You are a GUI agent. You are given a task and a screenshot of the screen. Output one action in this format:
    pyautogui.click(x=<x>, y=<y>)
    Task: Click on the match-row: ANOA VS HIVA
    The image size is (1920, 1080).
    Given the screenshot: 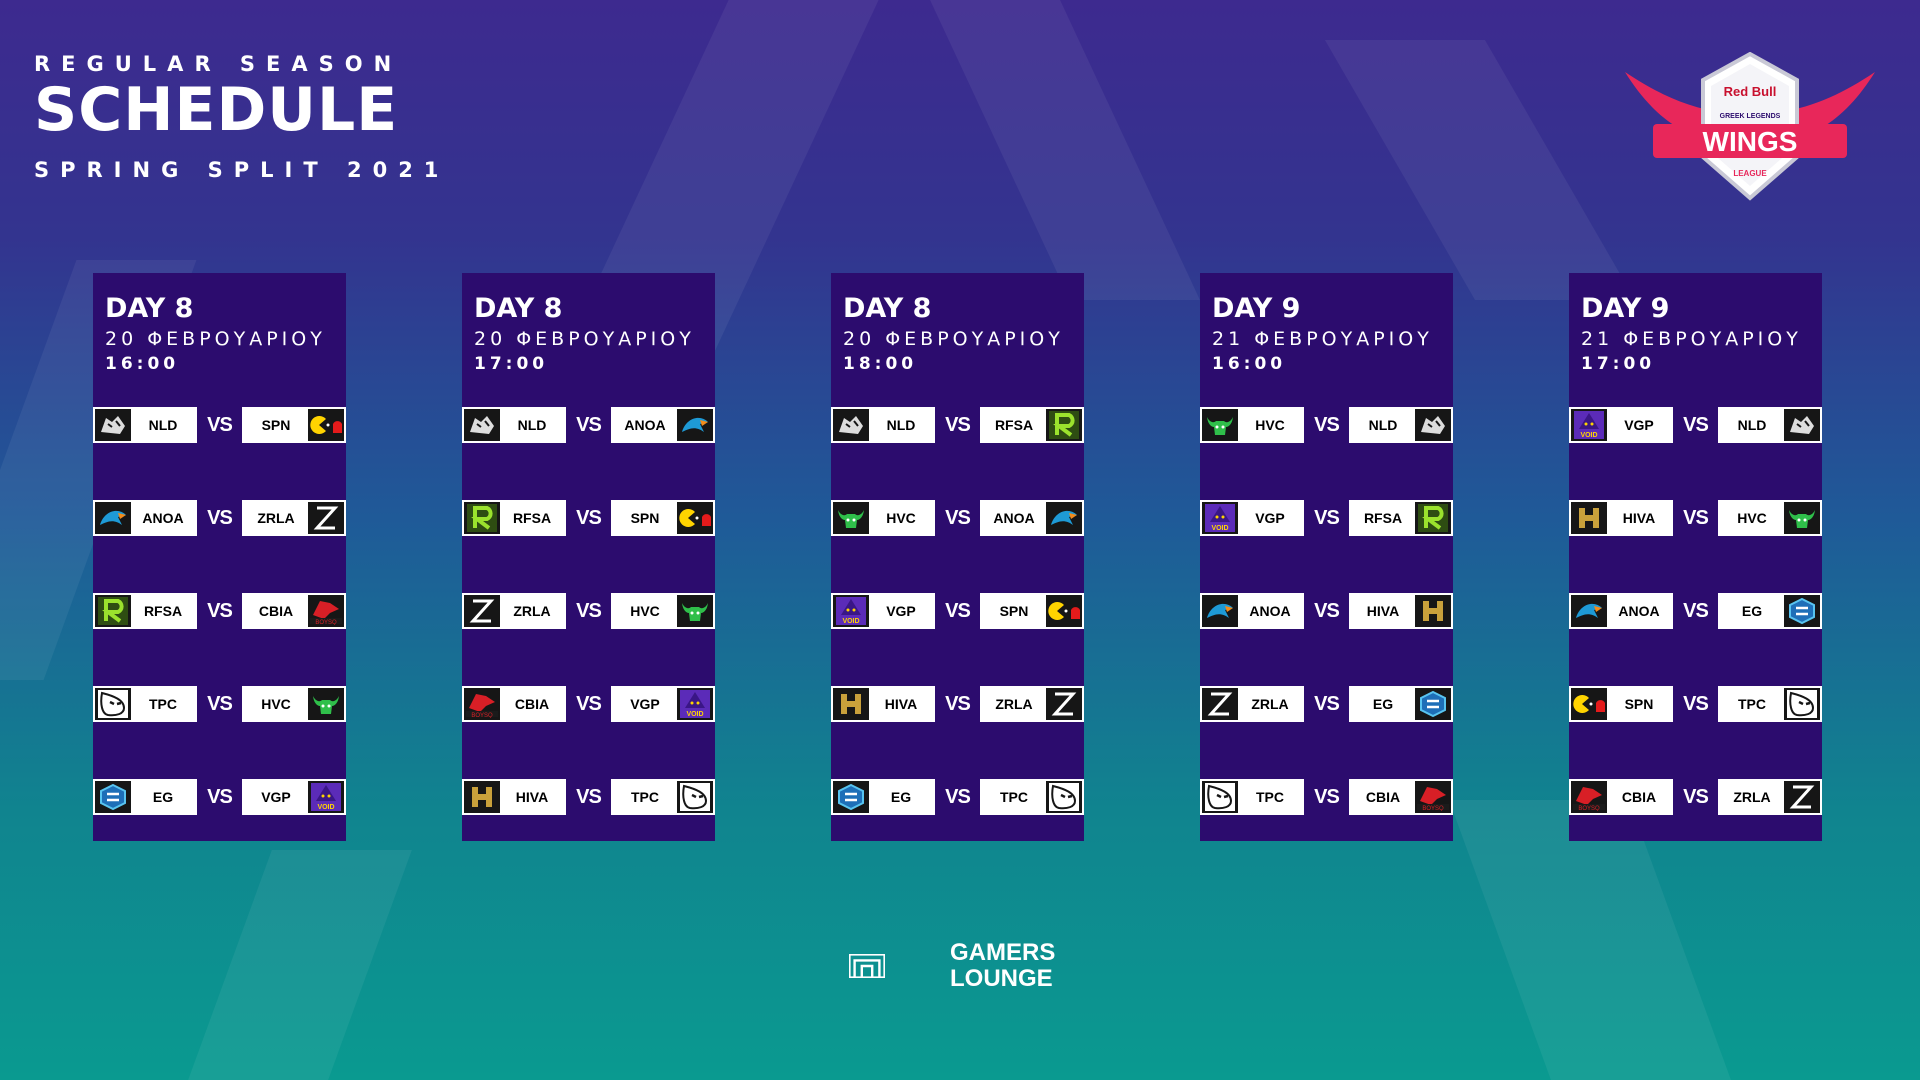 What is the action you would take?
    pyautogui.click(x=1326, y=611)
    